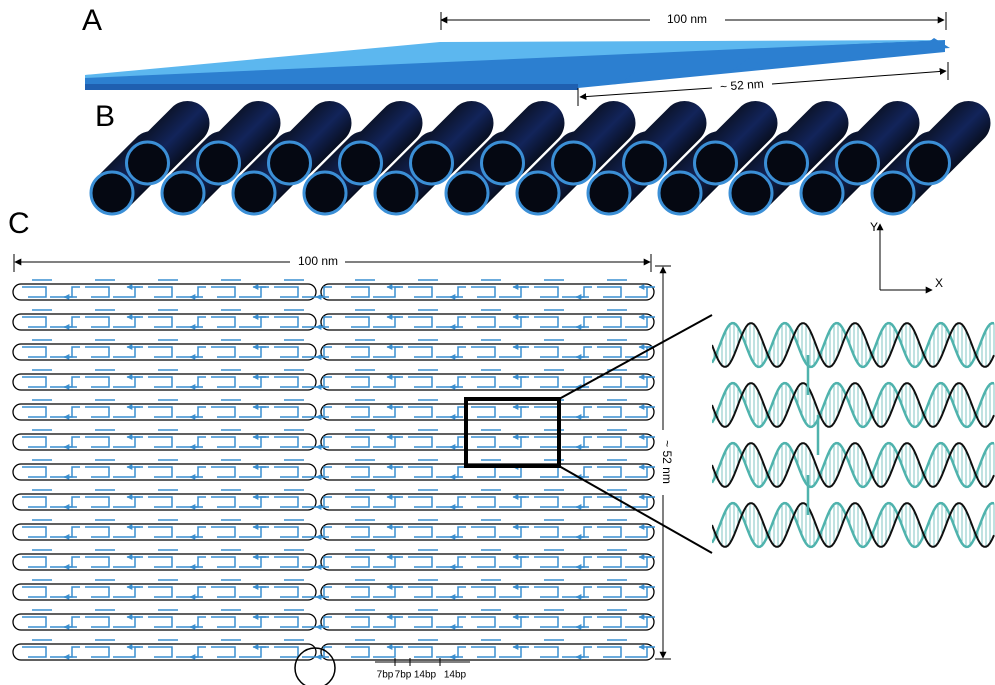 The height and width of the screenshot is (685, 995). I want to click on strand, so click(853, 405).